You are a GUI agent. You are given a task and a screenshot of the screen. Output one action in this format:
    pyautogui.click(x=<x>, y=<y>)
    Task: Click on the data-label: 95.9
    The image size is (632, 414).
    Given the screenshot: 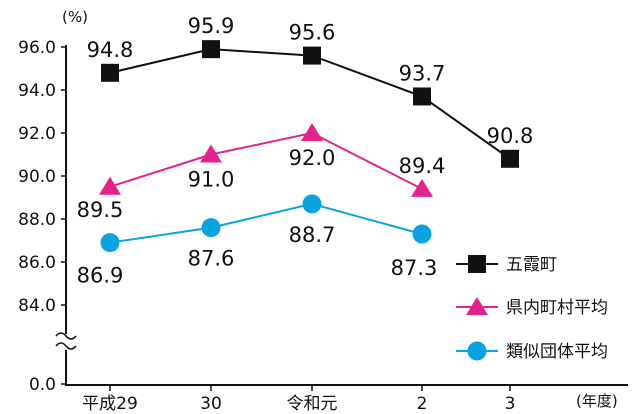 What is the action you would take?
    pyautogui.click(x=211, y=26)
    